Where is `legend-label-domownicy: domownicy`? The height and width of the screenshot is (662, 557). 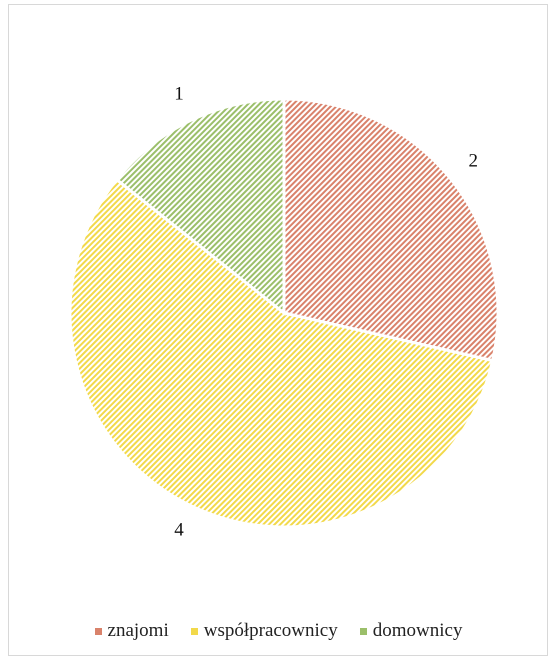 legend-label-domownicy: domownicy is located at coordinates (417, 630).